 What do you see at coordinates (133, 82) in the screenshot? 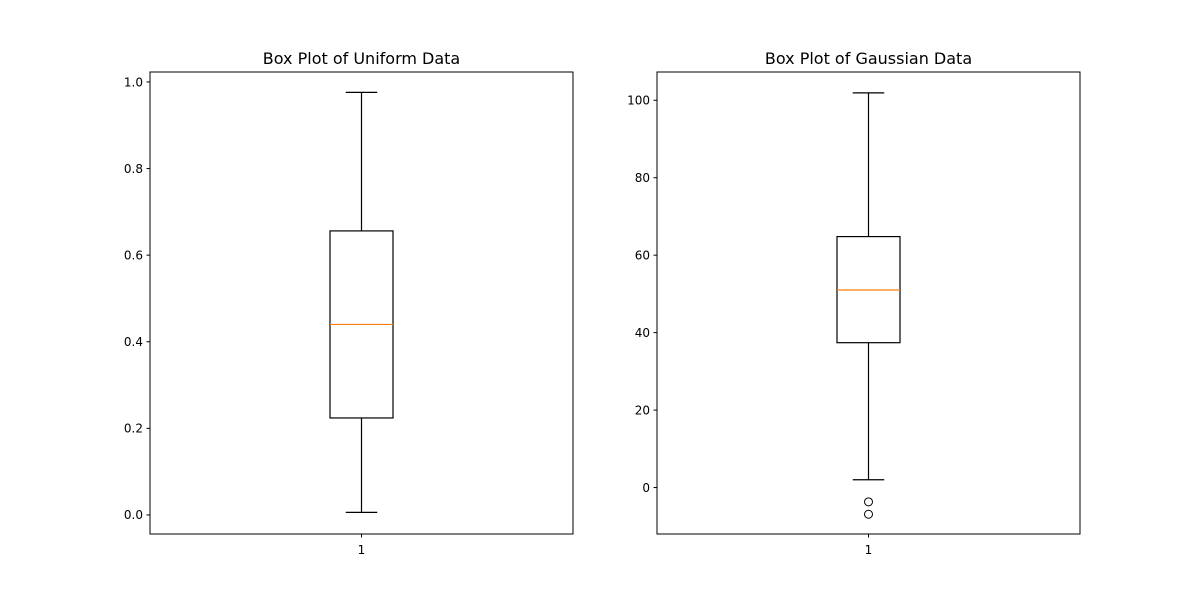
I see `uniform-y-tick-label: 1.0` at bounding box center [133, 82].